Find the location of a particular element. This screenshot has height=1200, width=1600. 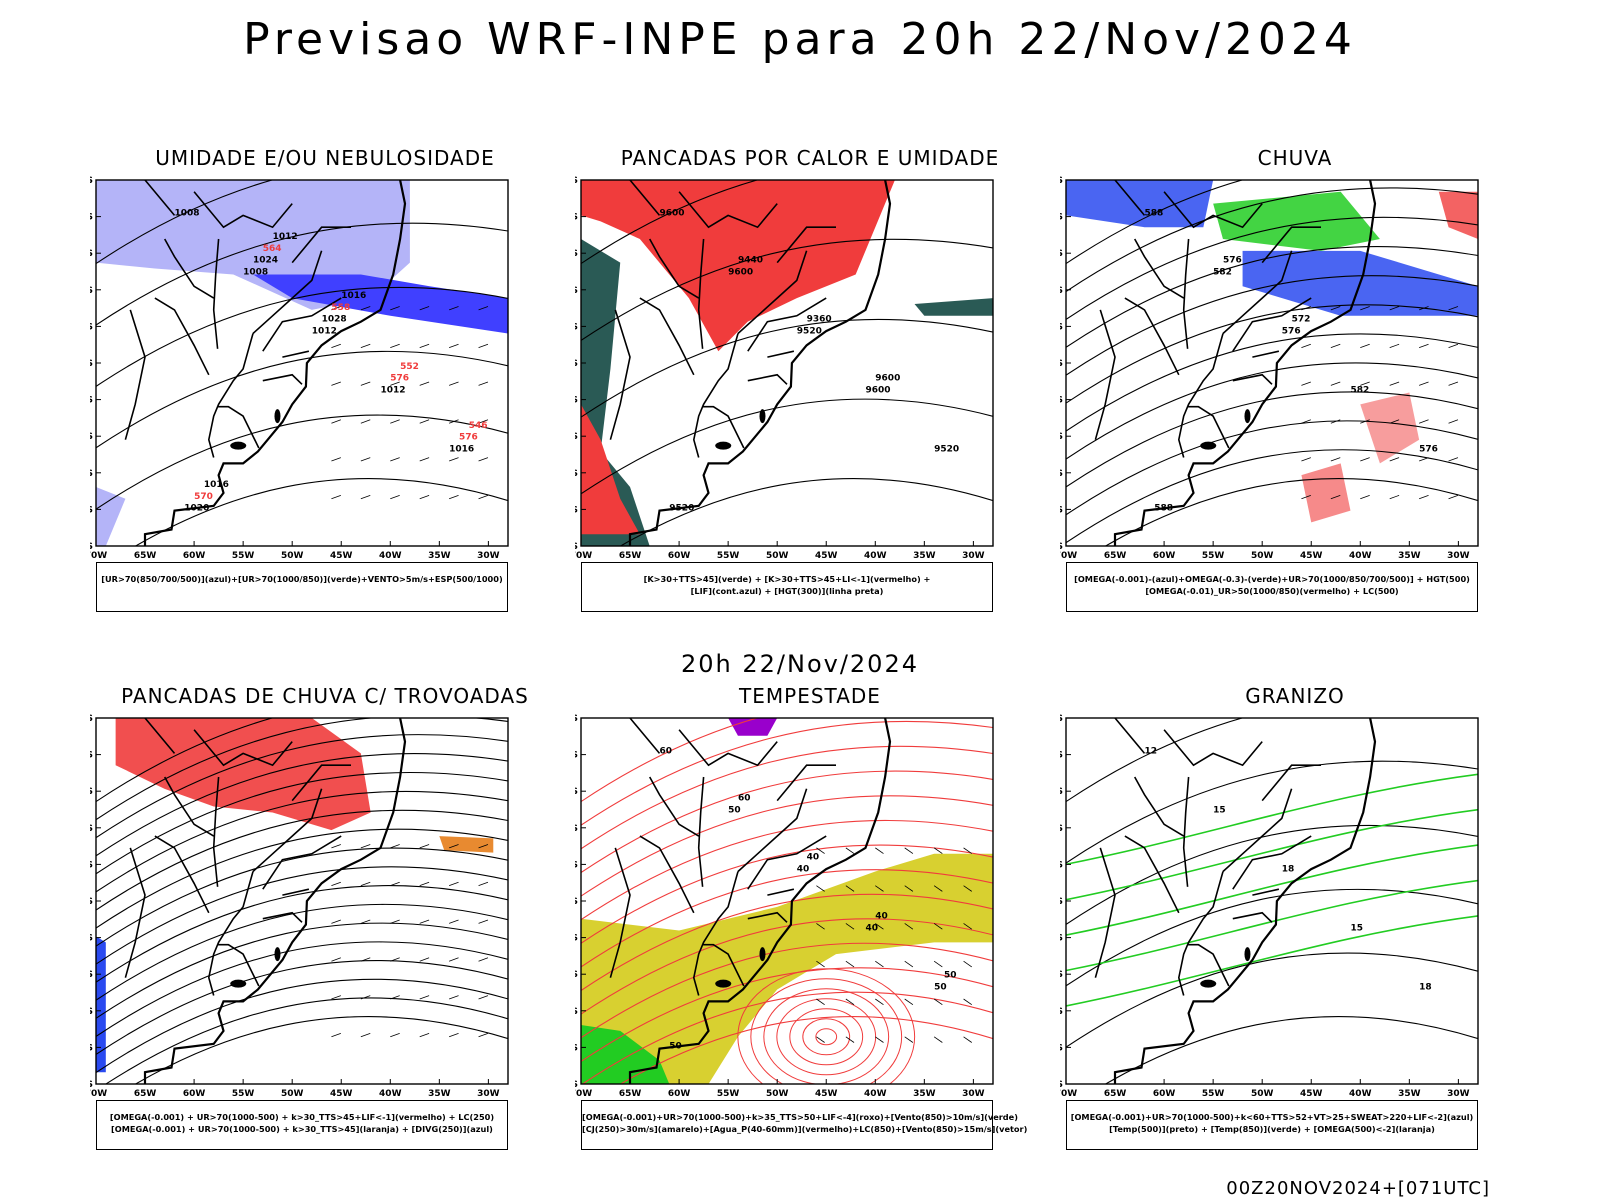

contour-label: 50 is located at coordinates (940, 988).